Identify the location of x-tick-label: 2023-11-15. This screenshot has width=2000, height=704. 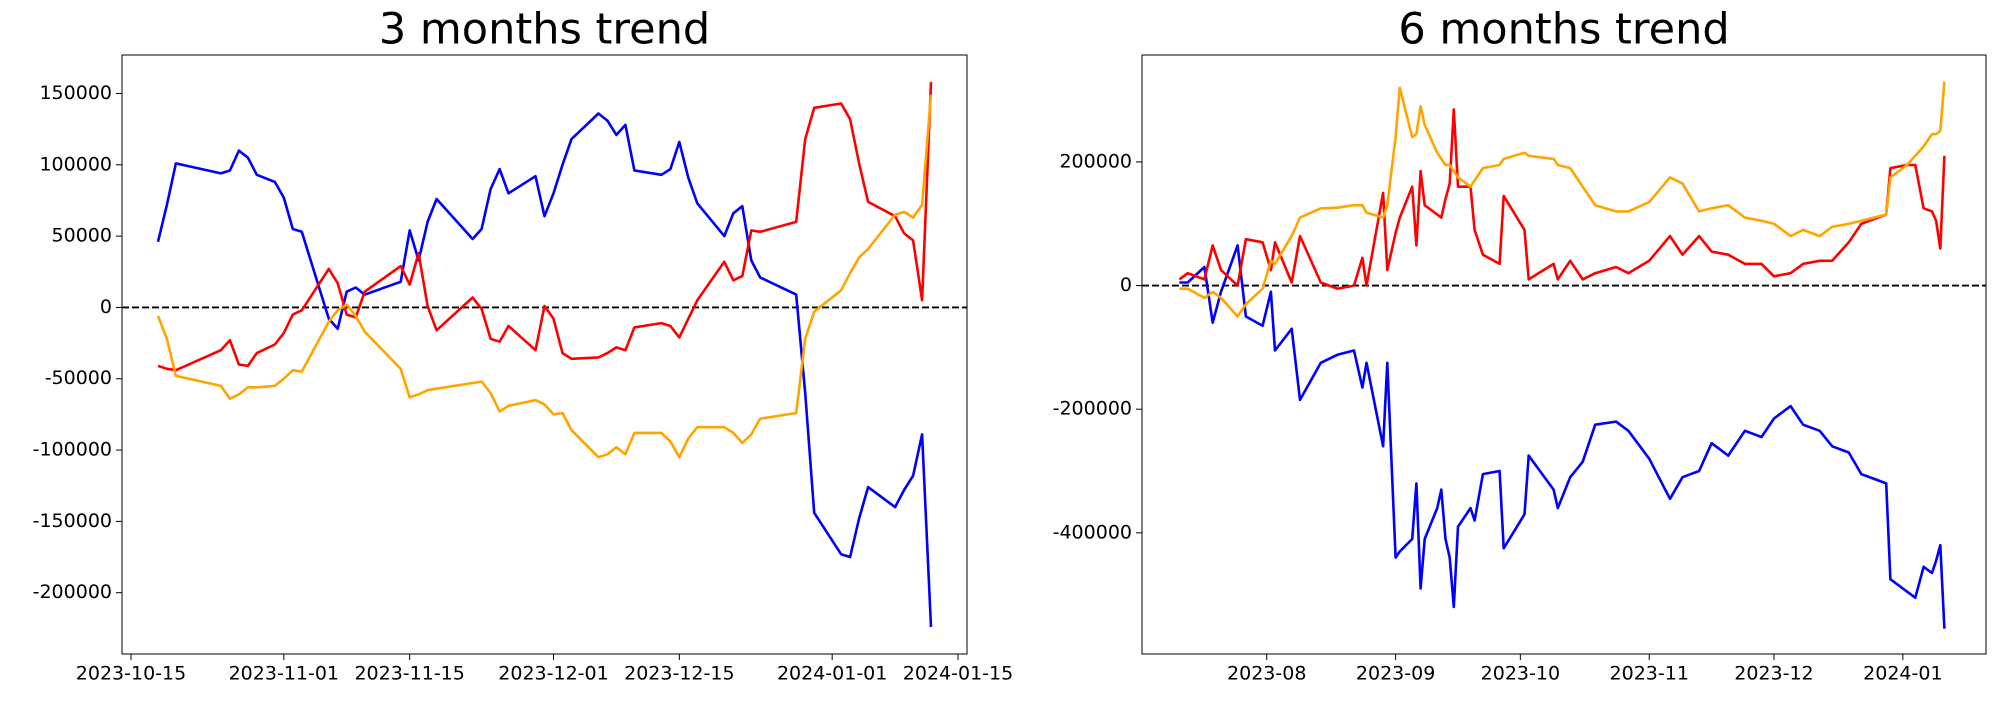
(409, 674).